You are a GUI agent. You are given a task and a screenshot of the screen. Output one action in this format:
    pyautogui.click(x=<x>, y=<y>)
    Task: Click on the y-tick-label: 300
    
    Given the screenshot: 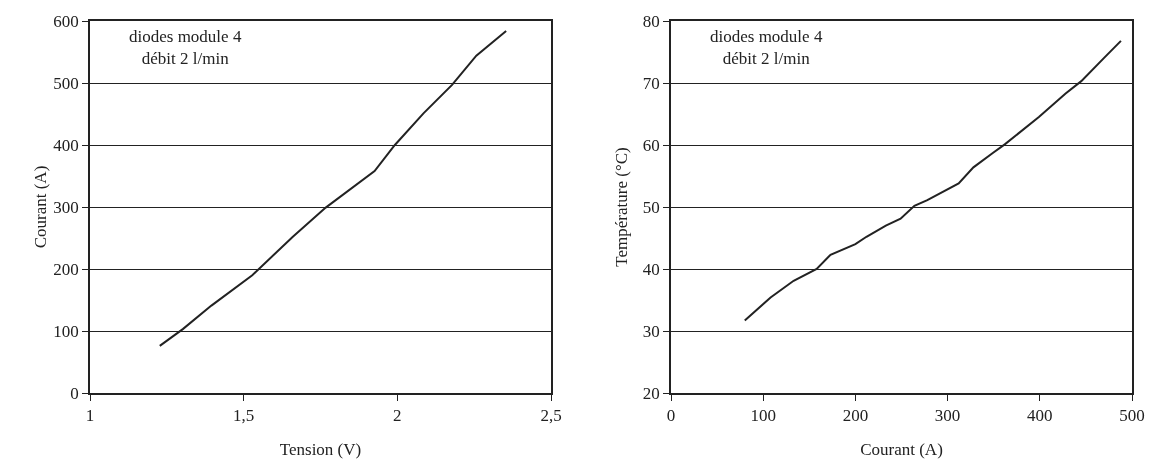 What is the action you would take?
    pyautogui.click(x=66, y=207)
    